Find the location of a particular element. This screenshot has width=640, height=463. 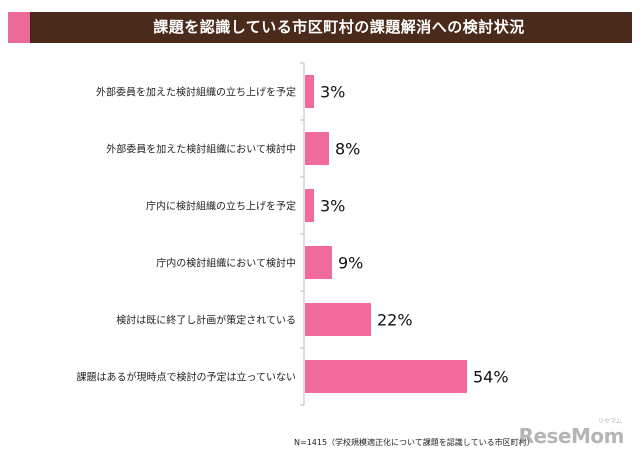

value-label: 54% is located at coordinates (491, 377).